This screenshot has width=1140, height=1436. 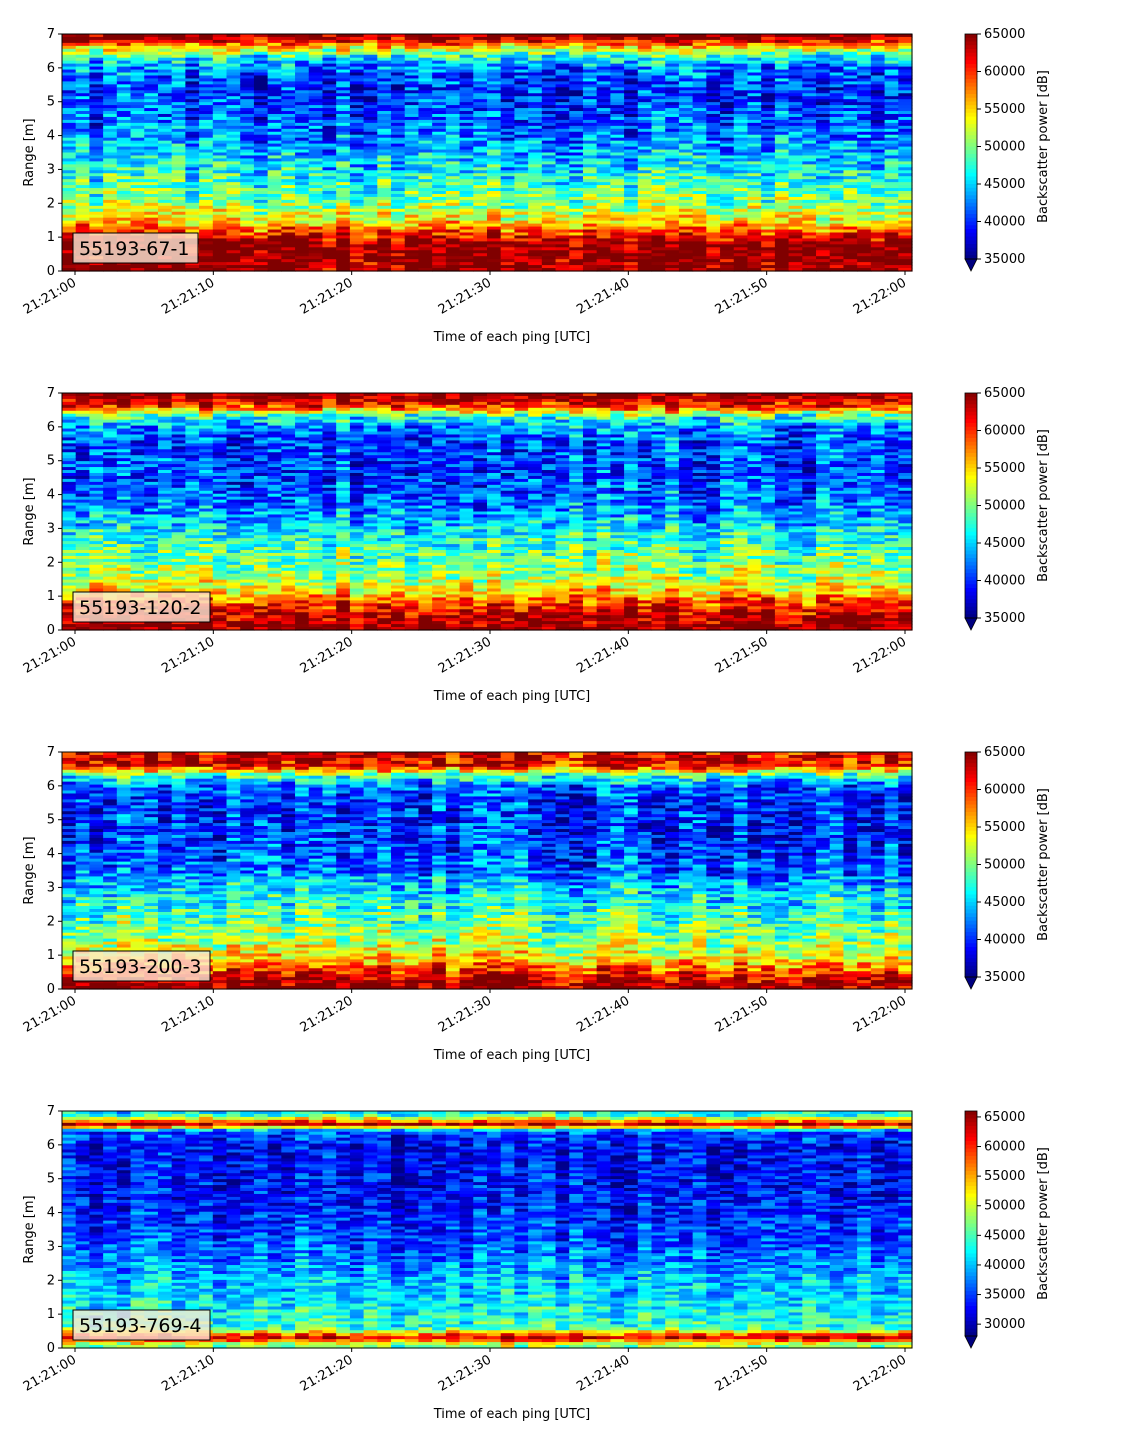 What do you see at coordinates (51, 203) in the screenshot?
I see `y-tick-label: 2` at bounding box center [51, 203].